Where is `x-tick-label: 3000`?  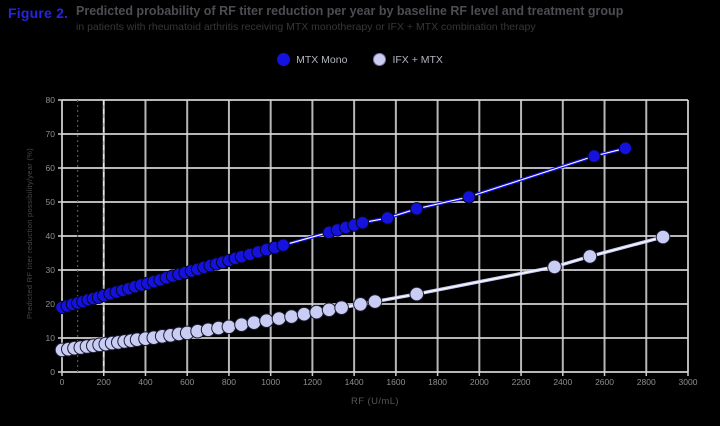
x-tick-label: 3000 is located at coordinates (688, 382).